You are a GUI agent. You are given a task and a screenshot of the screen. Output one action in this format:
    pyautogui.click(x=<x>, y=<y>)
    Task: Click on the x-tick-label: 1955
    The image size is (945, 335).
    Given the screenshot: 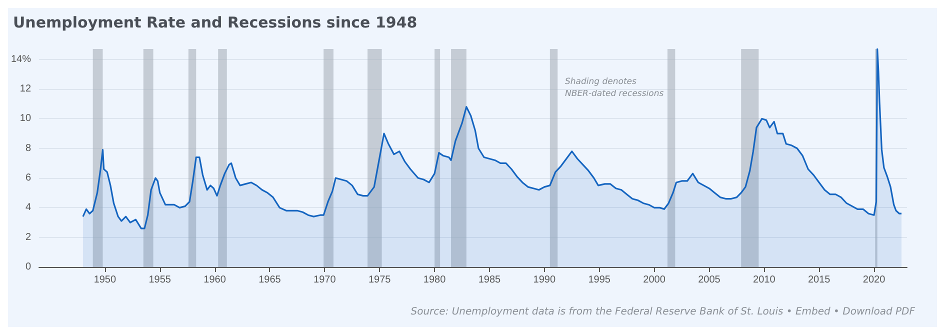 What is the action you would take?
    pyautogui.click(x=160, y=280)
    